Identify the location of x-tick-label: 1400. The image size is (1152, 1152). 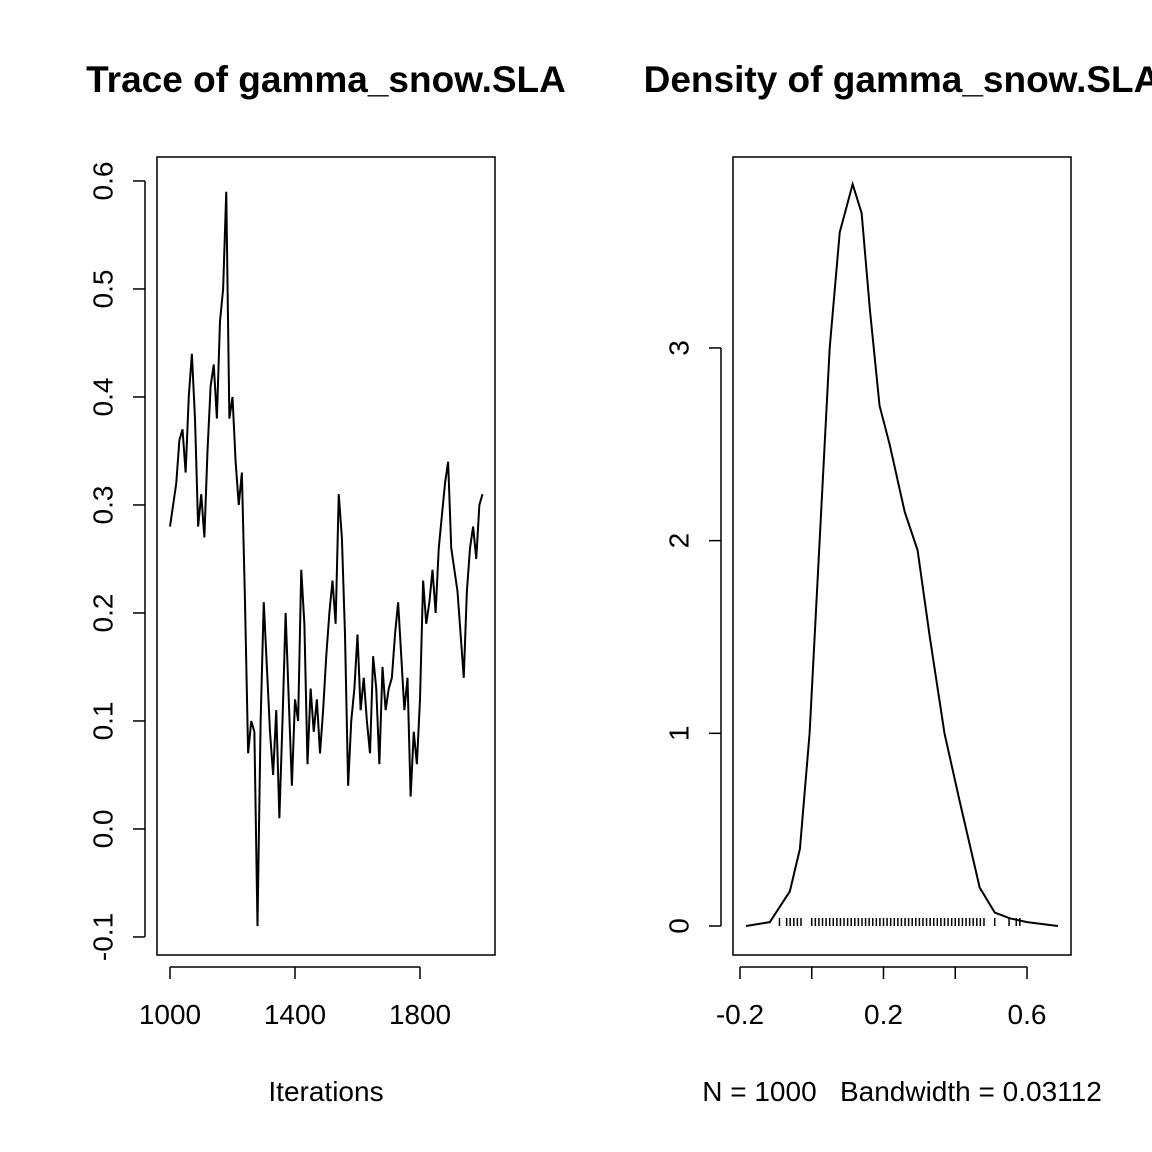
(295, 1014).